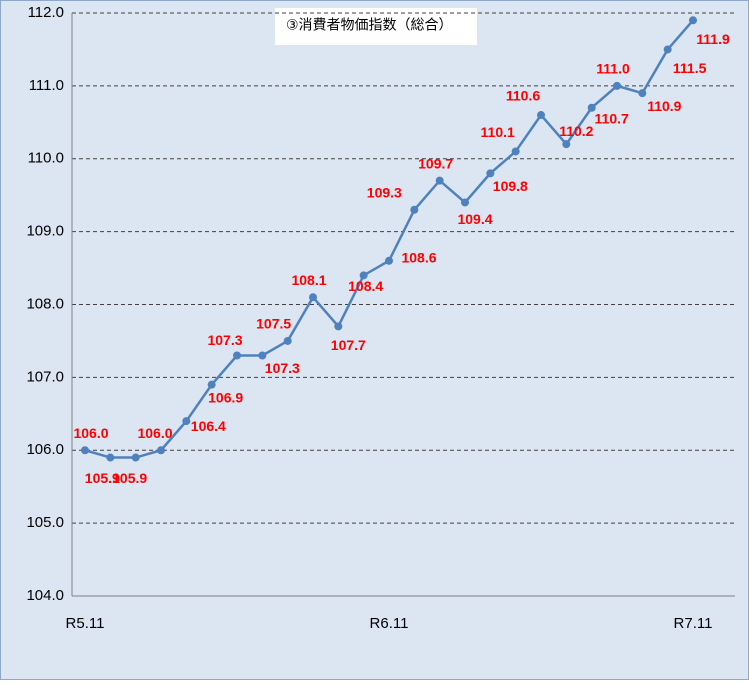  I want to click on x-tick-label: R5.11, so click(85, 623).